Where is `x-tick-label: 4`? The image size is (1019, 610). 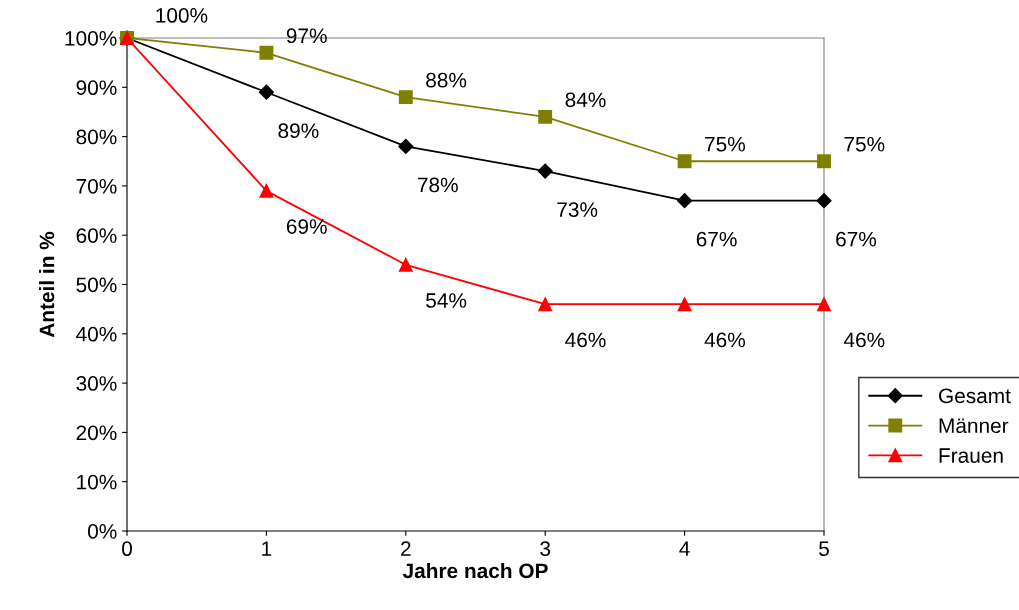 x-tick-label: 4 is located at coordinates (684, 548).